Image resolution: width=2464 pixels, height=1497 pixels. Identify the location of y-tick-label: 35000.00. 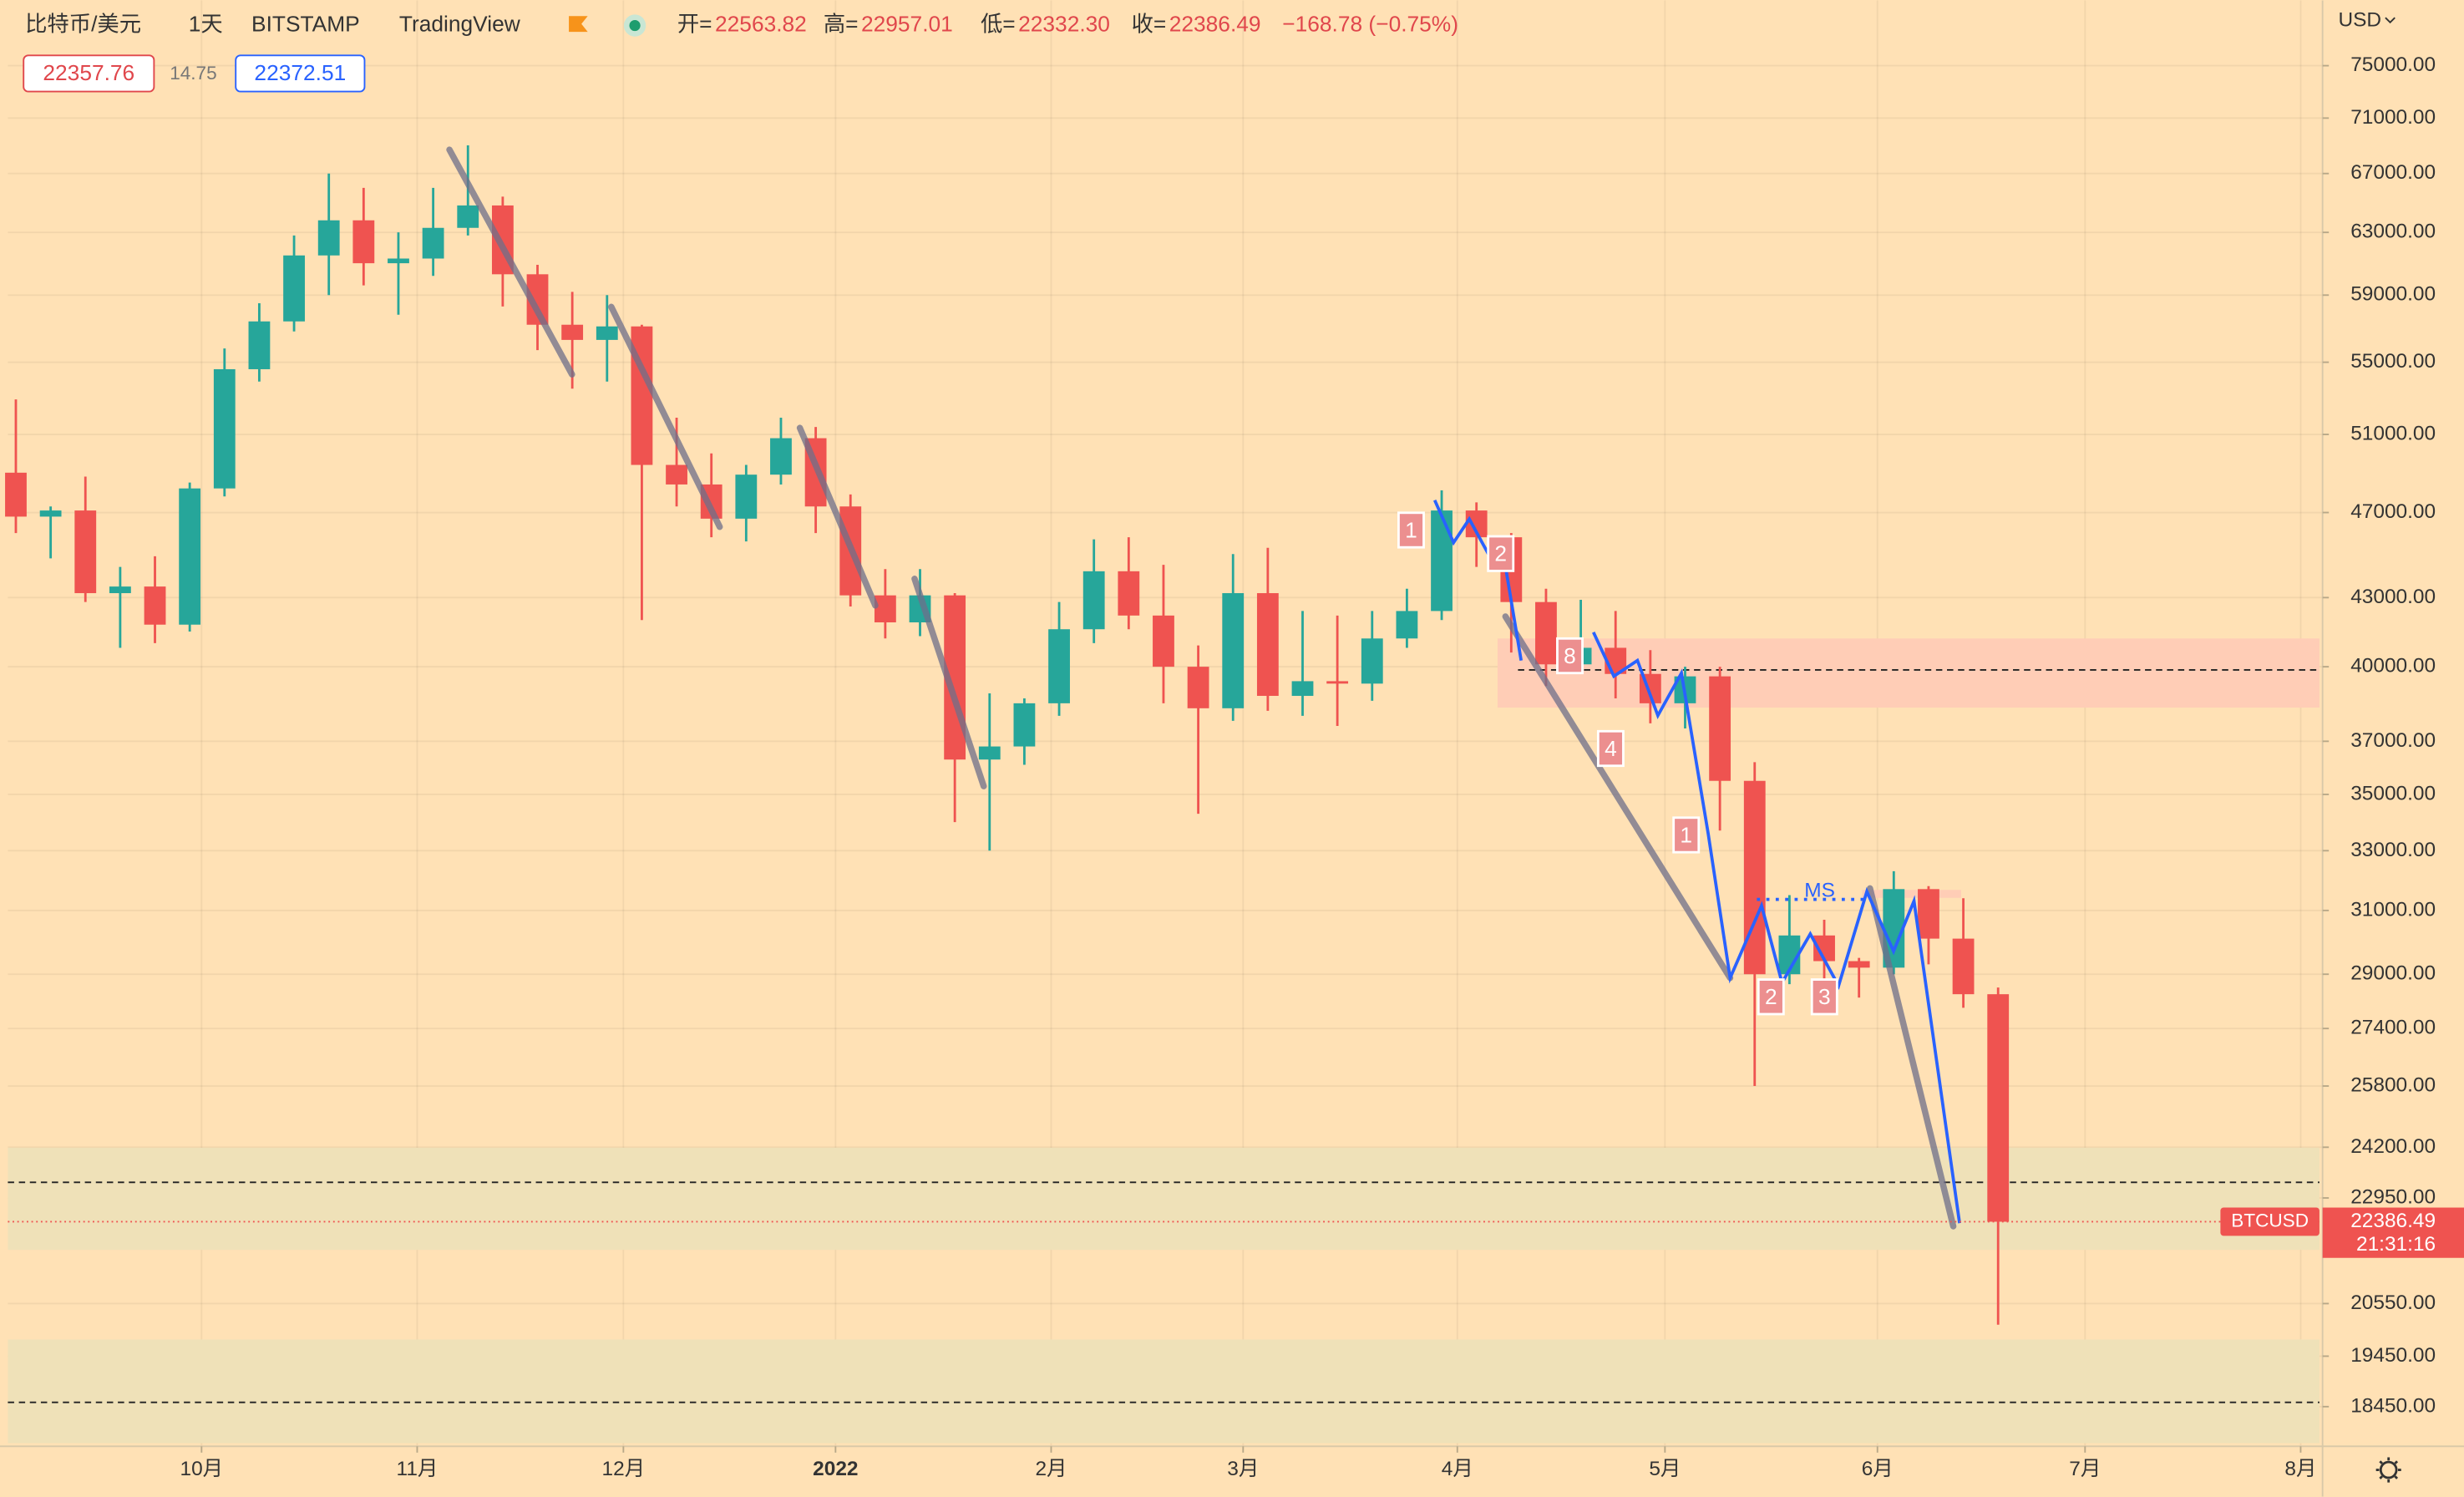
(2393, 793).